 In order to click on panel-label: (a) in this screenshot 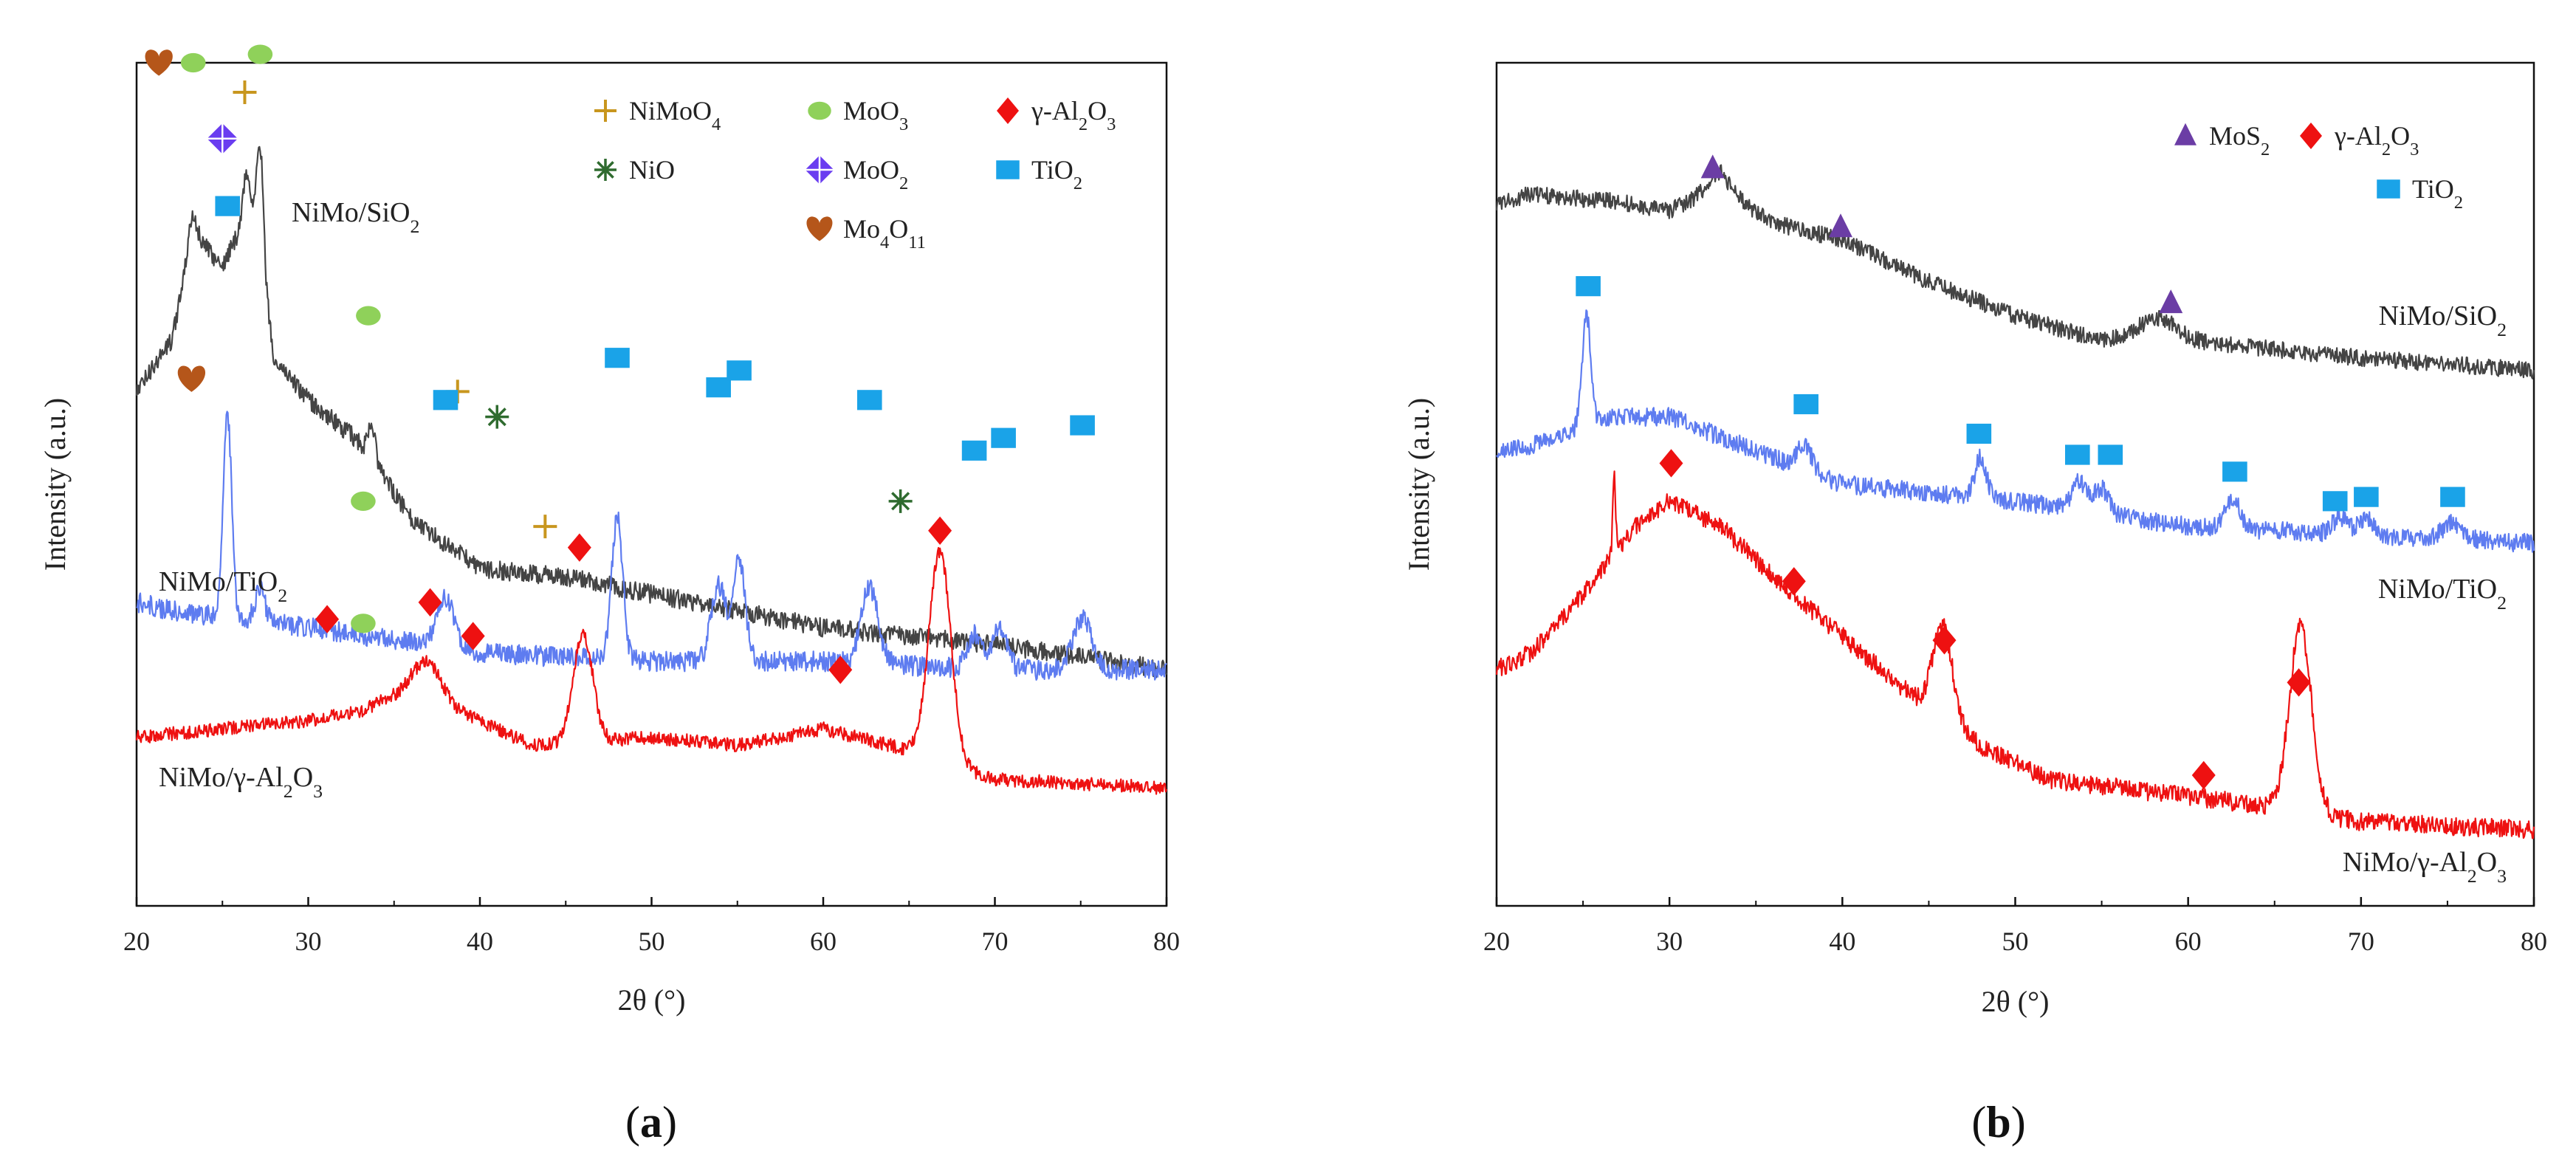, I will do `click(651, 1122)`.